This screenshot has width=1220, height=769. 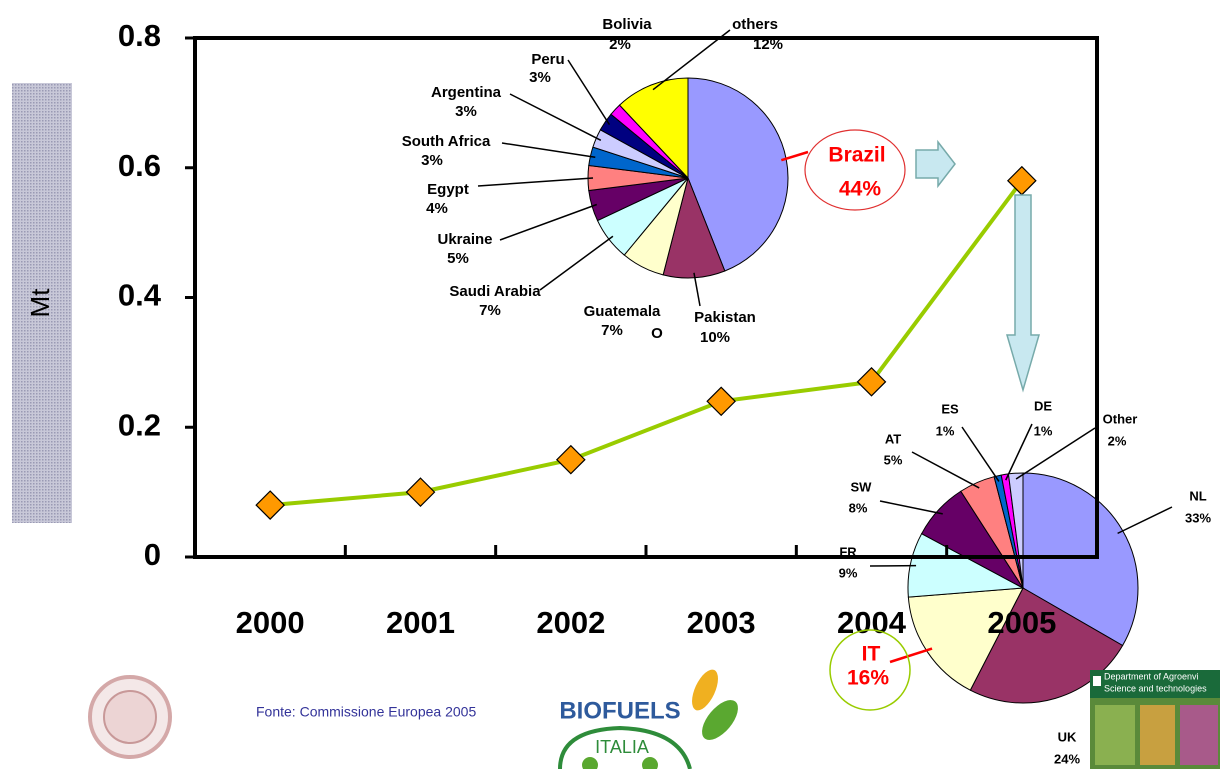 I want to click on x-tick-label: 2002, so click(x=570, y=622).